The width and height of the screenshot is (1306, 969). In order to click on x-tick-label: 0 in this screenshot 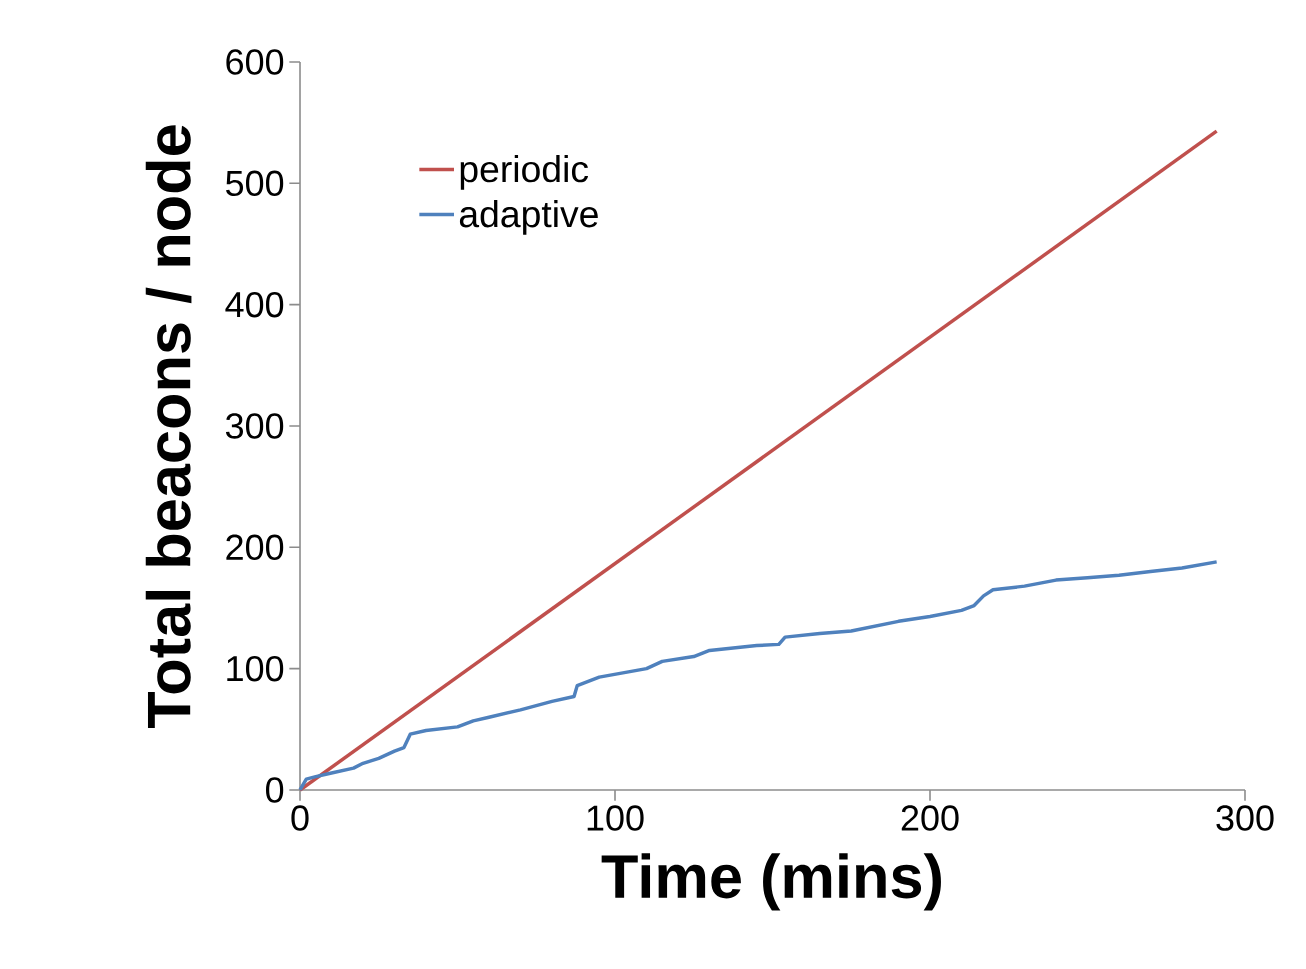, I will do `click(300, 818)`.